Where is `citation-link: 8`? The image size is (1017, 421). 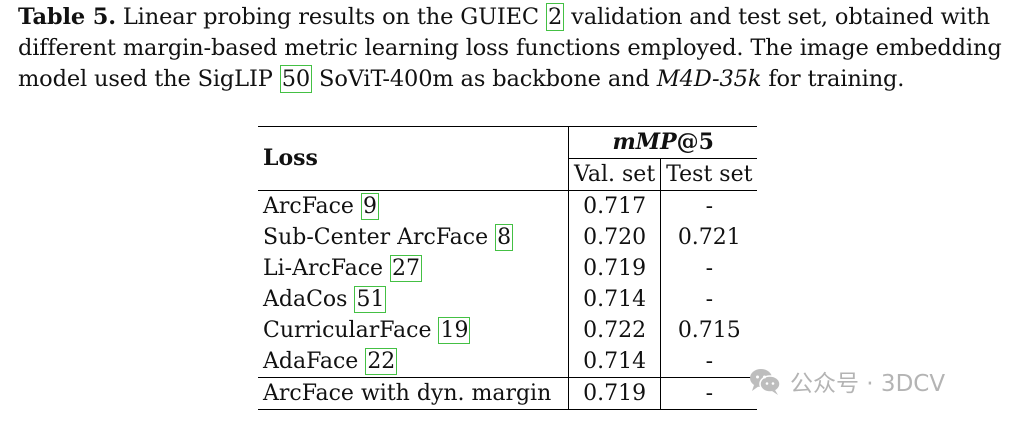 citation-link: 8 is located at coordinates (504, 237).